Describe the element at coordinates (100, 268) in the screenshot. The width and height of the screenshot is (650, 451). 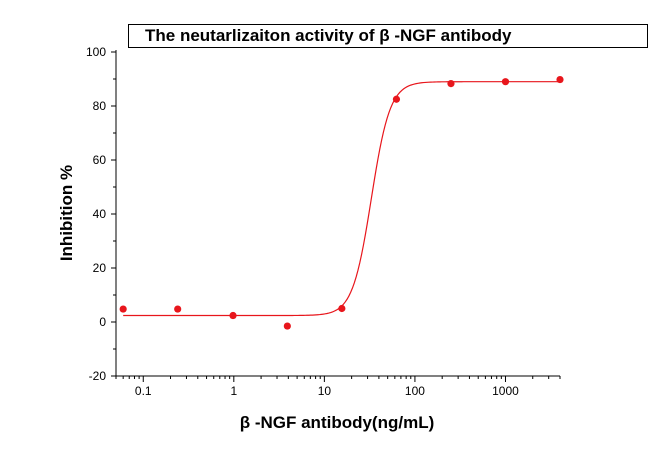
I see `y-tick-label: 20` at that location.